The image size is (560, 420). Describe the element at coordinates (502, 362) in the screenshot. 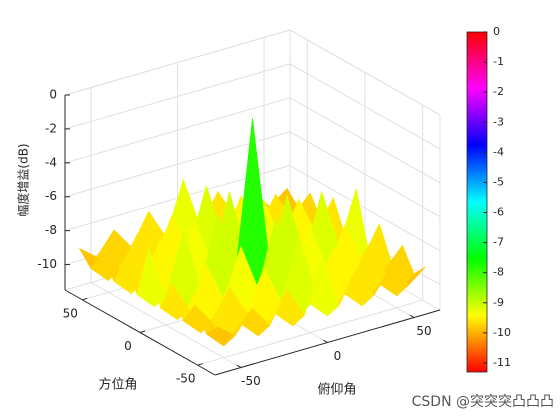

I see `colorbar-tick-label: -11` at that location.